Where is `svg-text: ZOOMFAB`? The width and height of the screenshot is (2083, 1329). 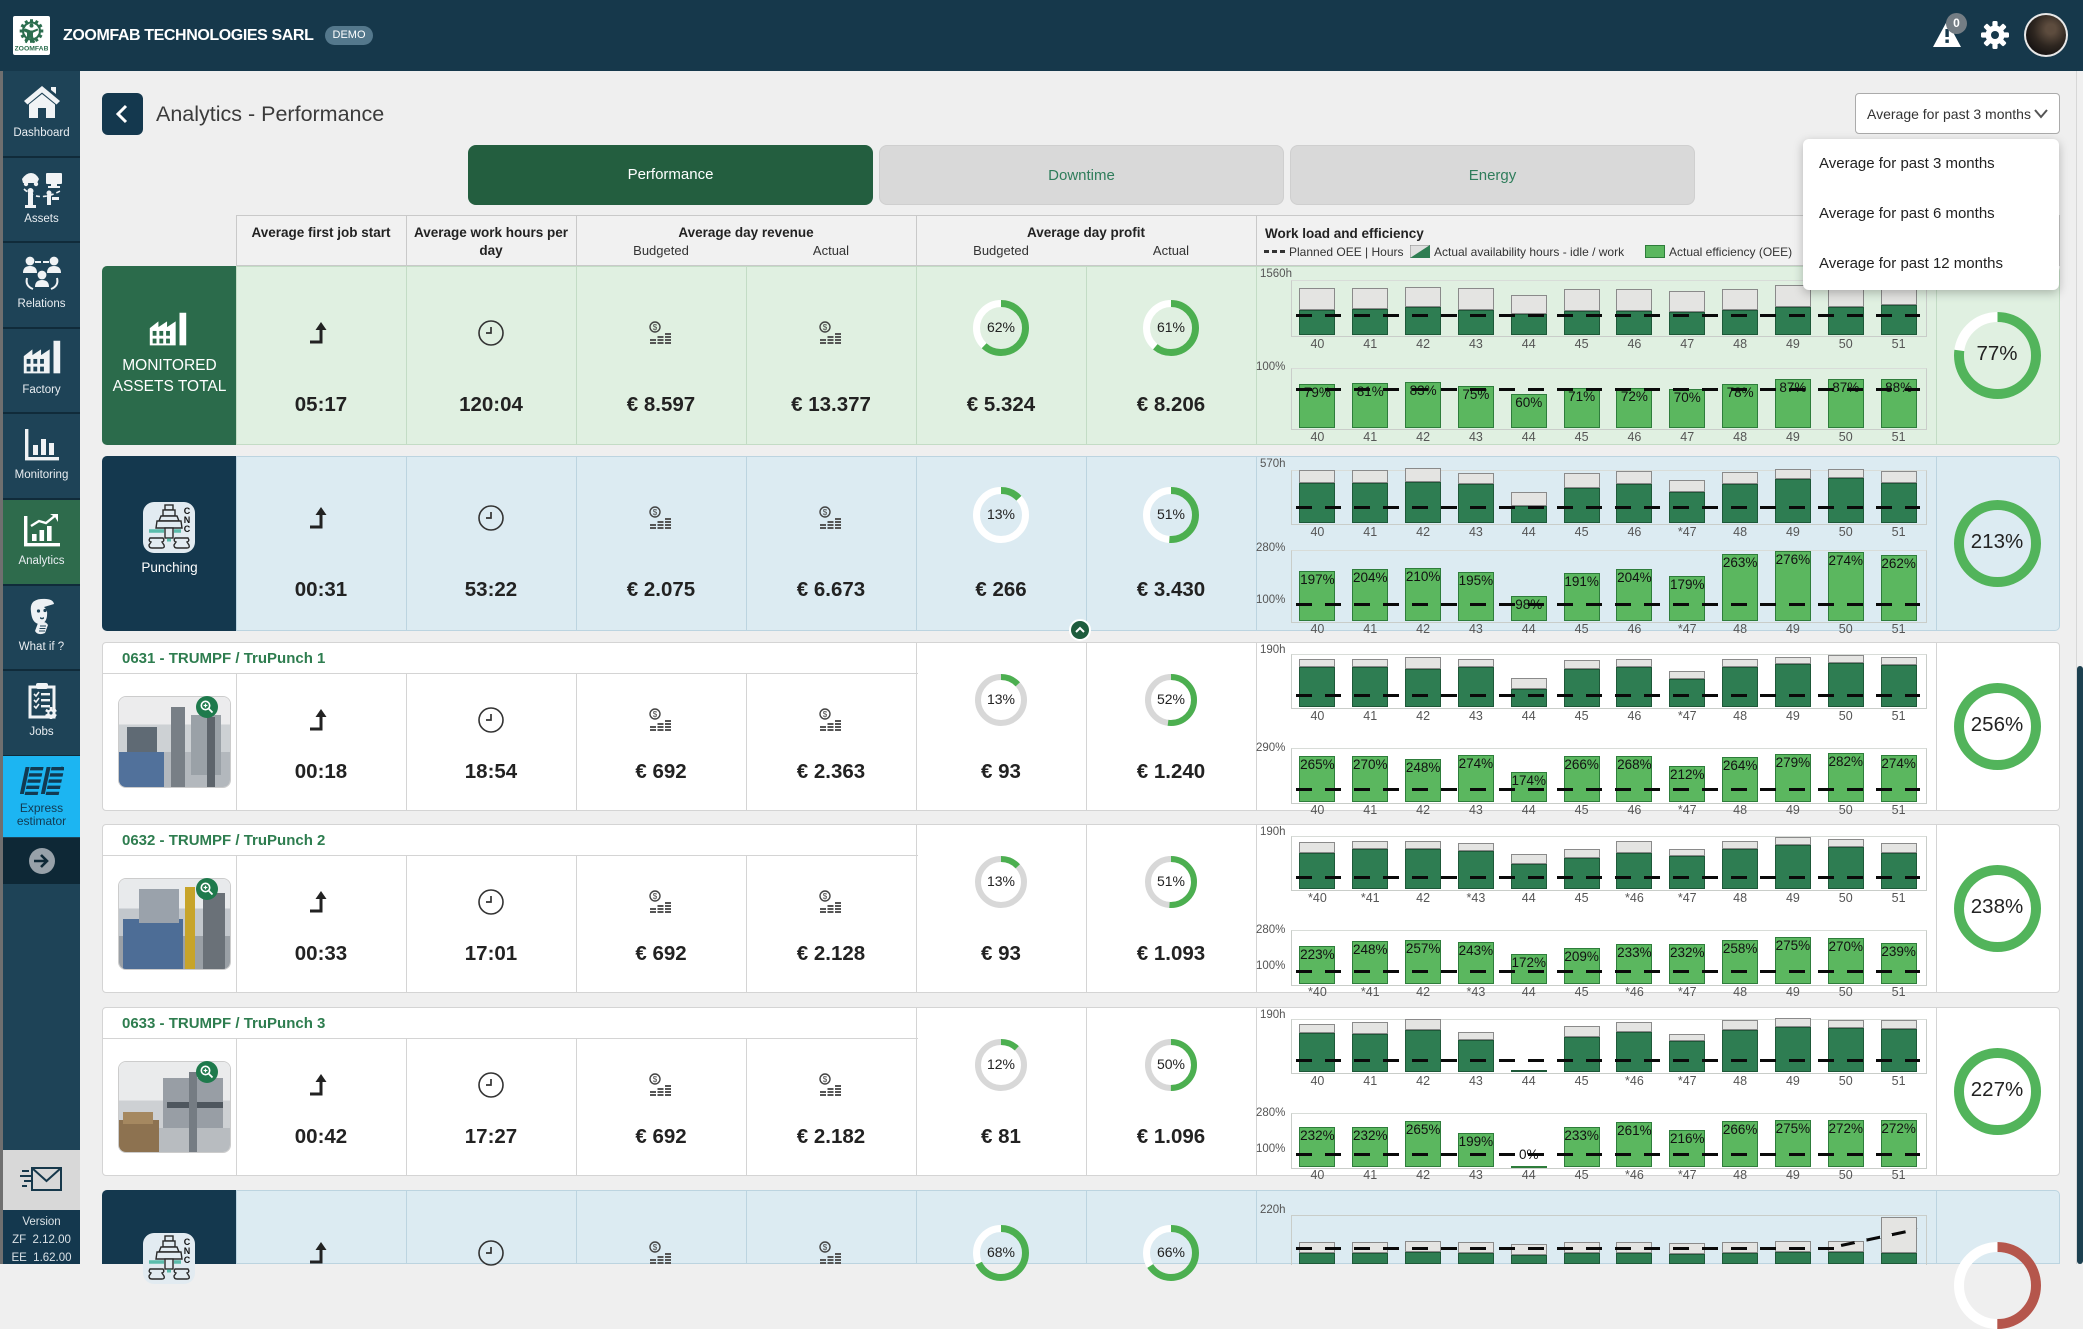
svg-text: ZOOMFAB is located at coordinates (31, 49).